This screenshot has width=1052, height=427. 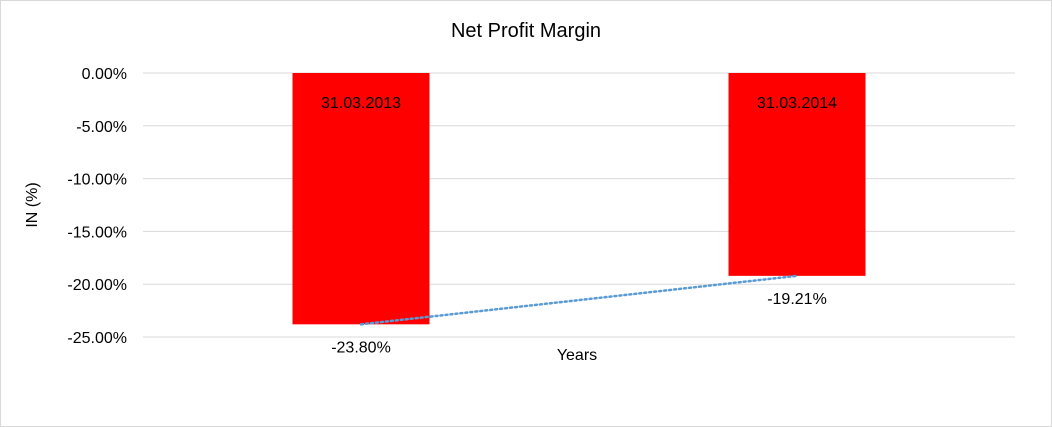 I want to click on trendline, so click(x=579, y=300).